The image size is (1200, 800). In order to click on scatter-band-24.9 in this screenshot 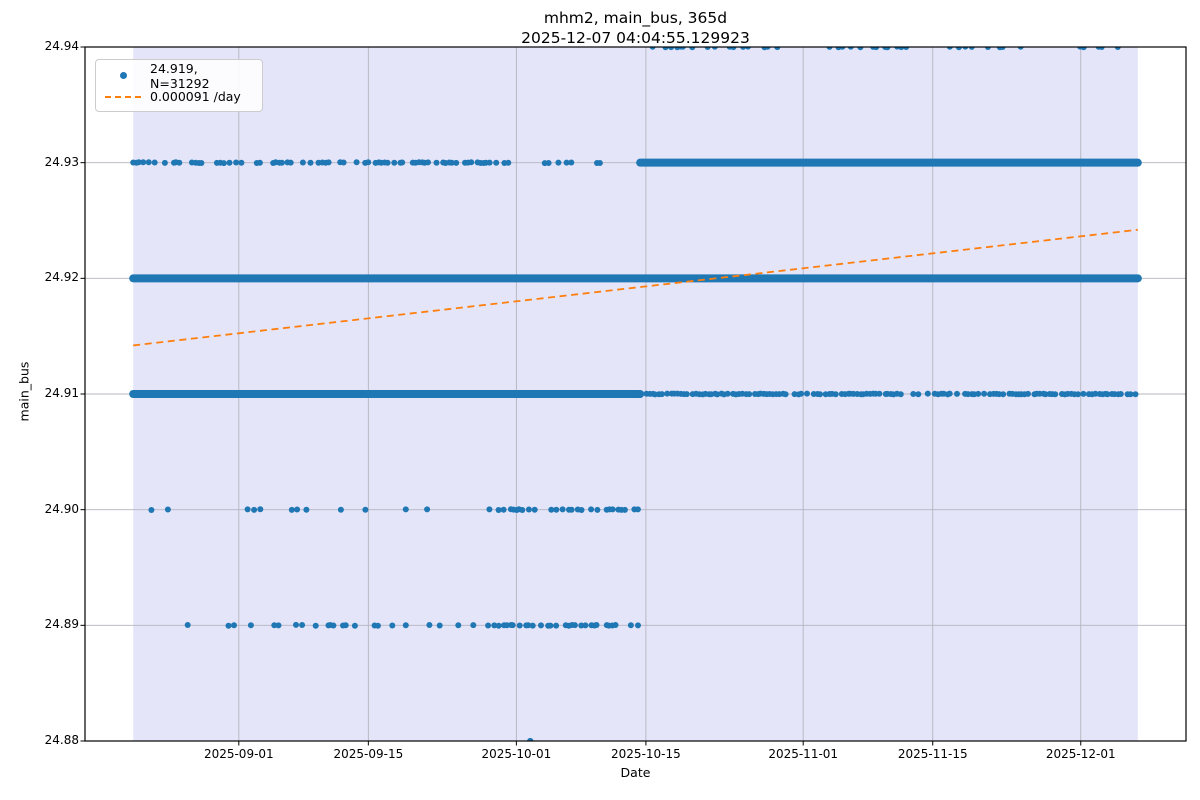, I will do `click(394, 509)`.